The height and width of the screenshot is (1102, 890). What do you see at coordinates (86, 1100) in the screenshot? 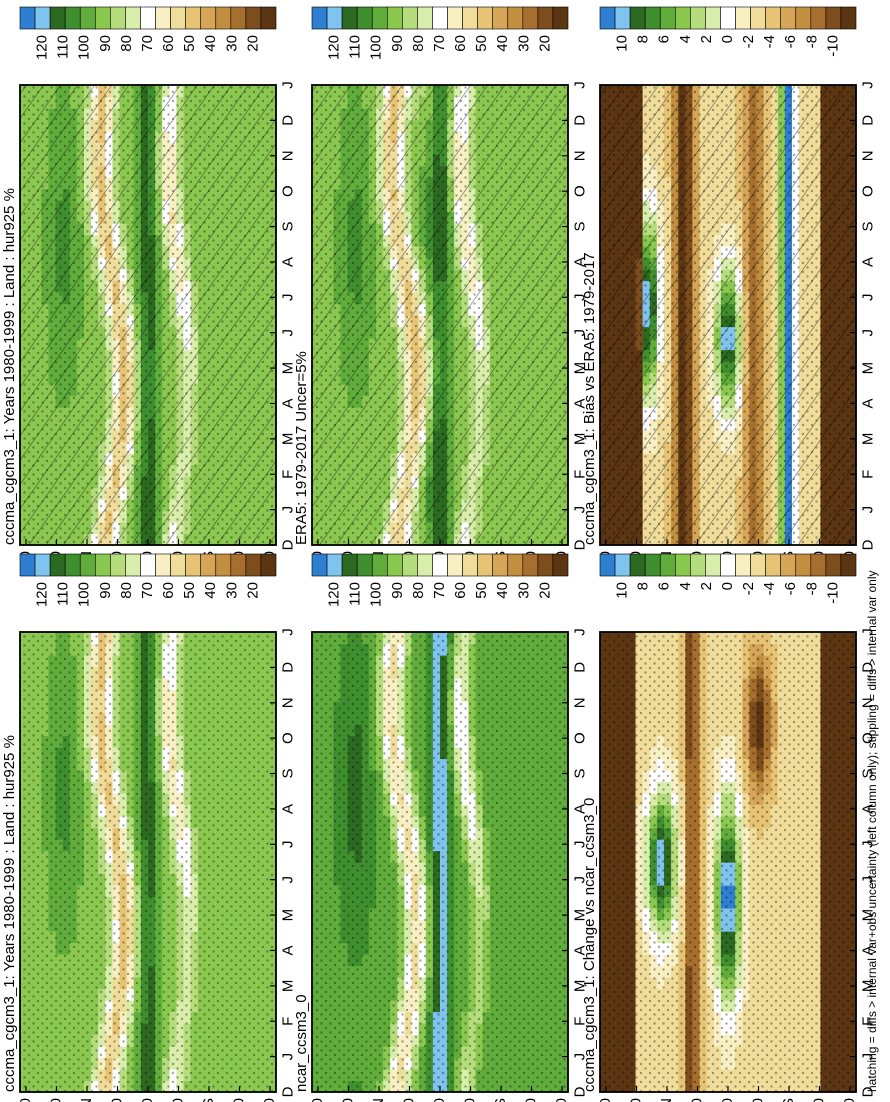
I see `lat-label: °N` at bounding box center [86, 1100].